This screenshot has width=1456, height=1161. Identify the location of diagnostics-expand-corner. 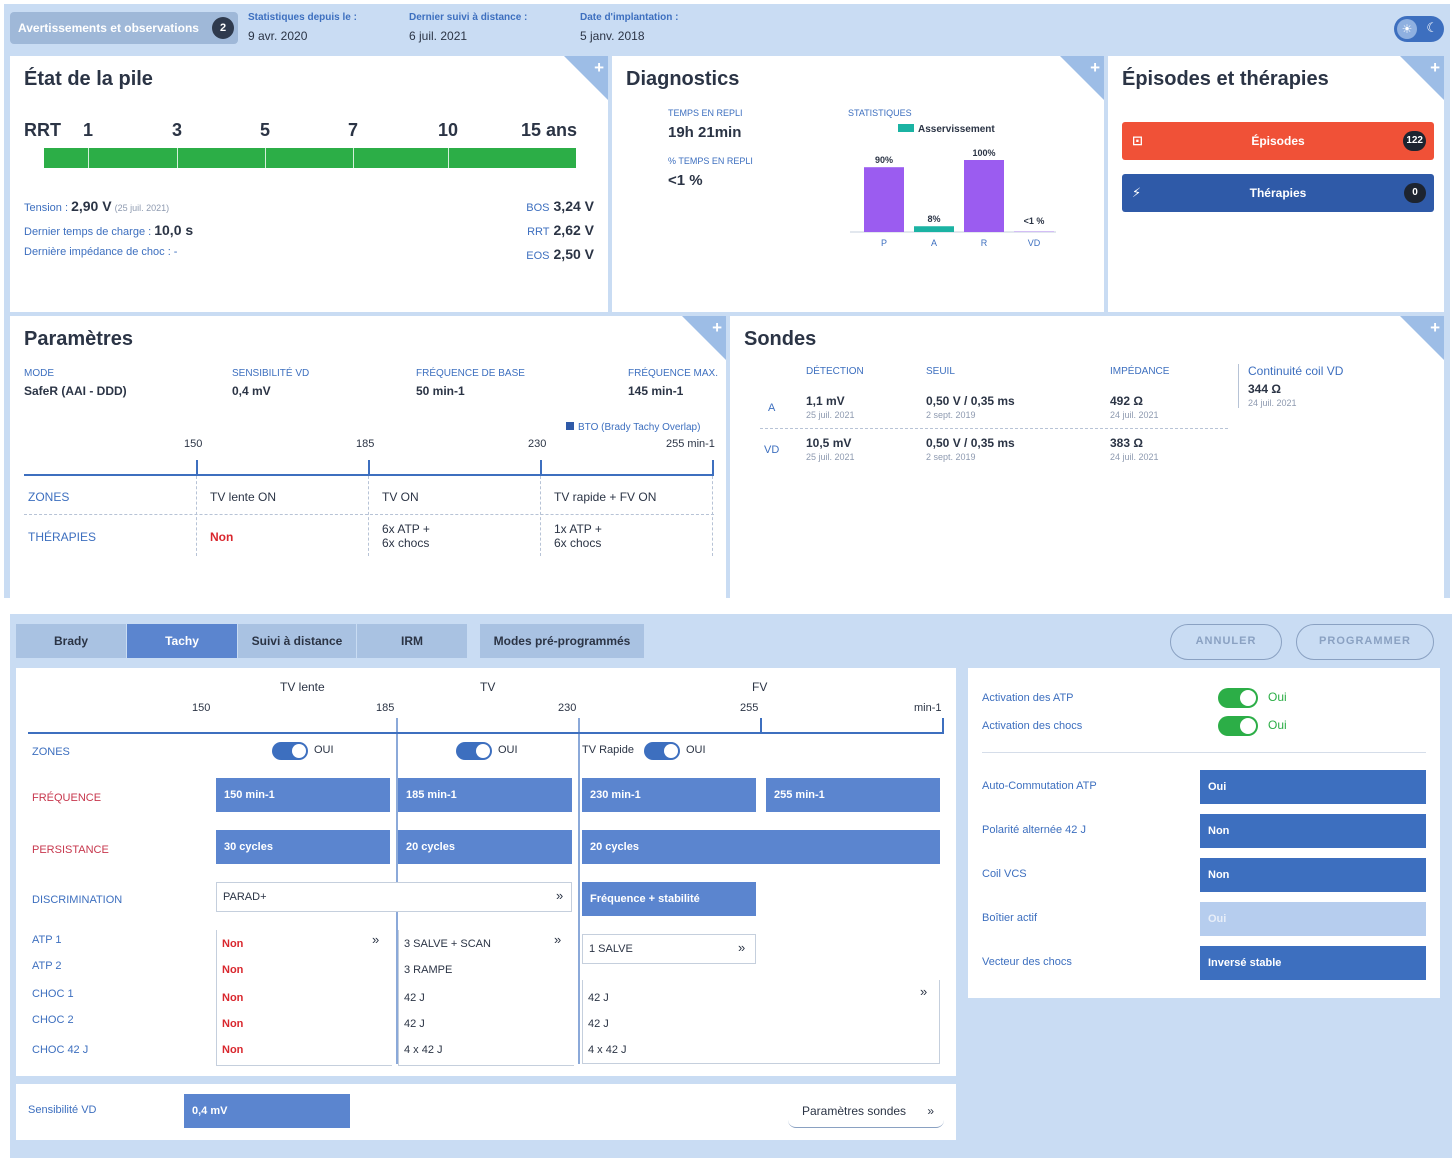
(1082, 78).